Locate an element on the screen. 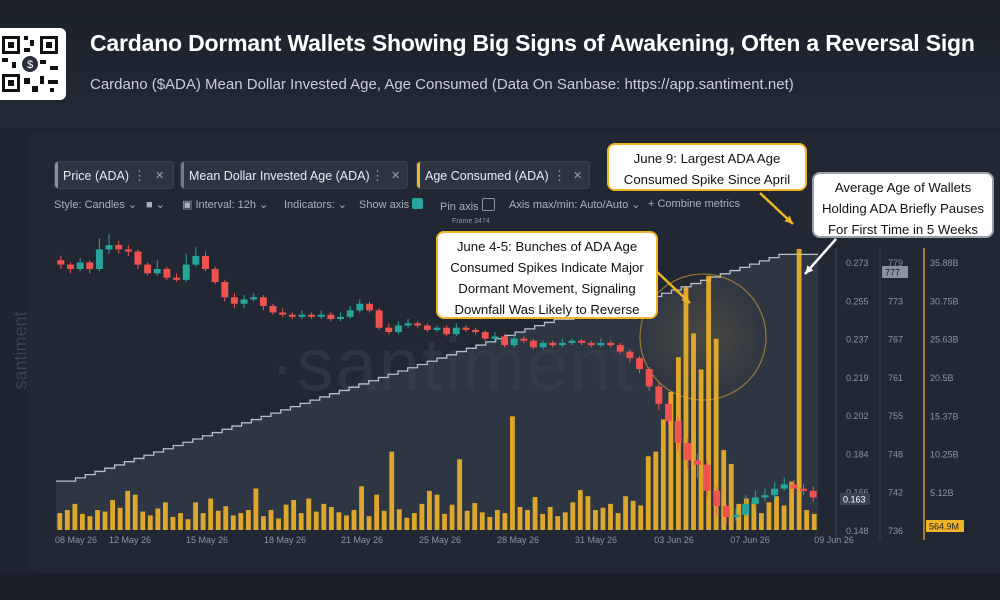 This screenshot has width=1000, height=600. interval-dropdown: ▣ Interval: 12h ⌄ is located at coordinates (225, 205).